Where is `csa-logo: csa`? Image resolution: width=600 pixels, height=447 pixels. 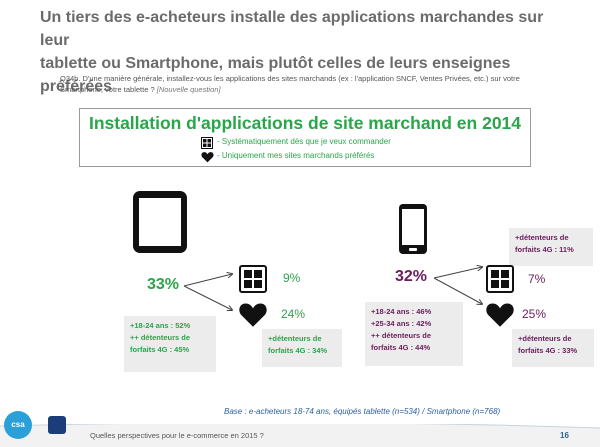
csa-logo: csa is located at coordinates (18, 425).